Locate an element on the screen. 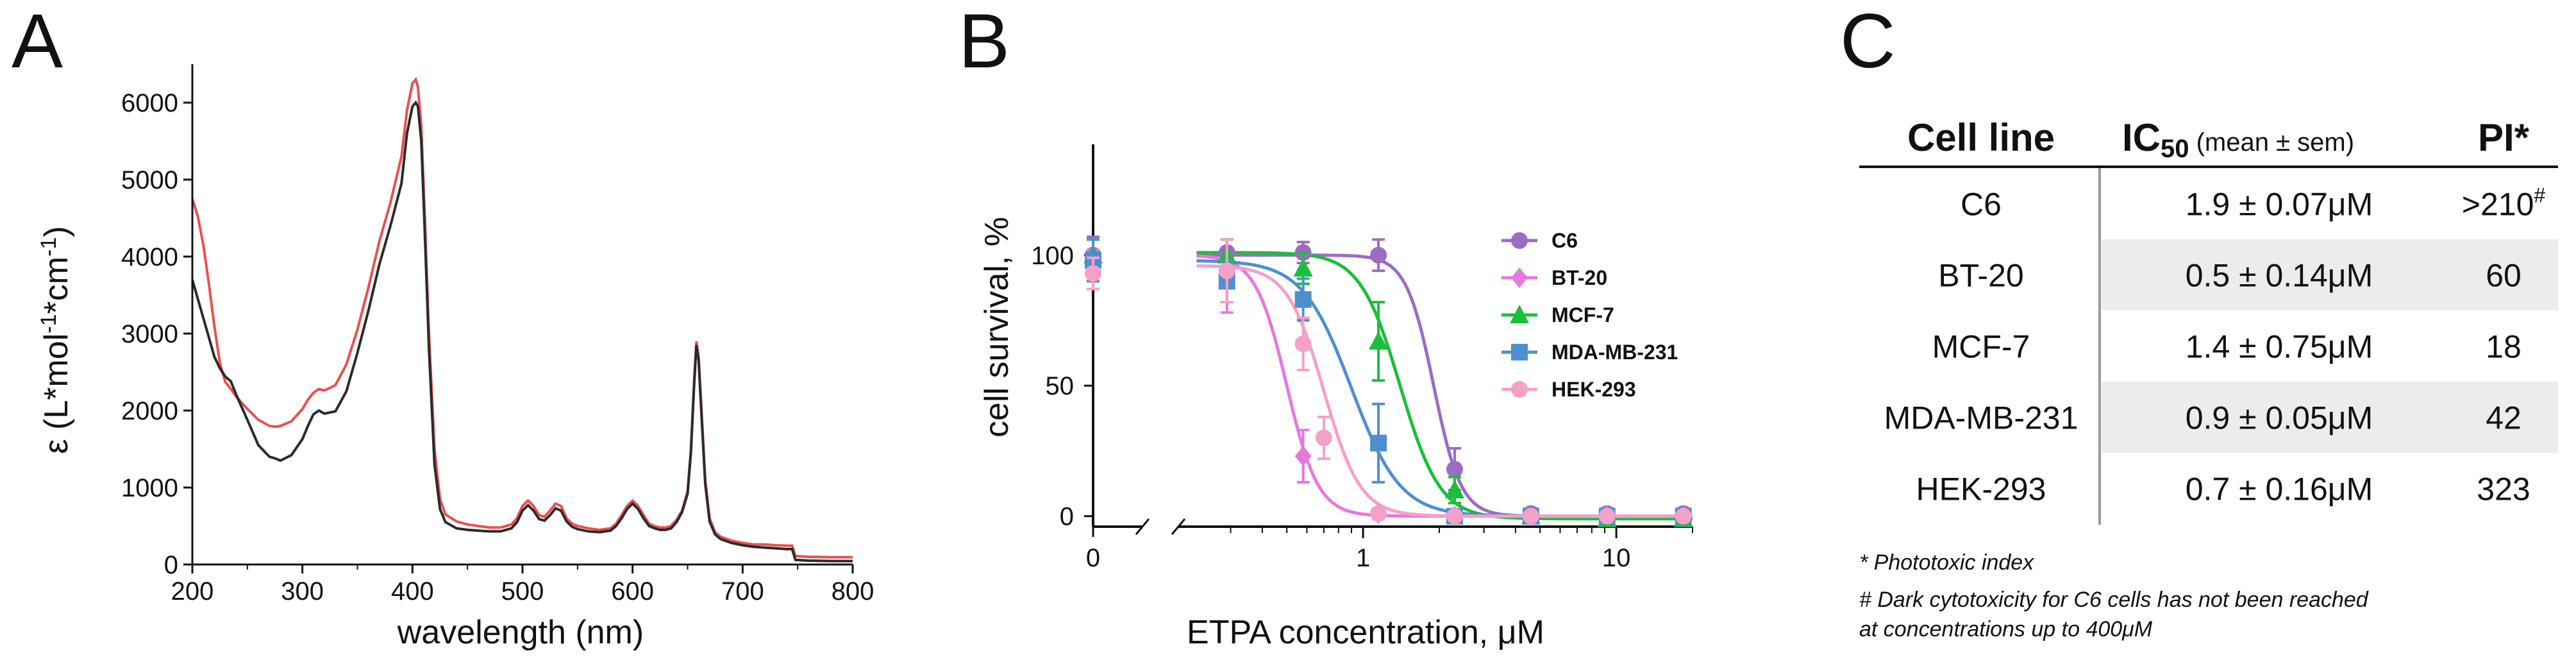 Image resolution: width=2576 pixels, height=662 pixels. table-cell-pi: 42 is located at coordinates (2504, 418).